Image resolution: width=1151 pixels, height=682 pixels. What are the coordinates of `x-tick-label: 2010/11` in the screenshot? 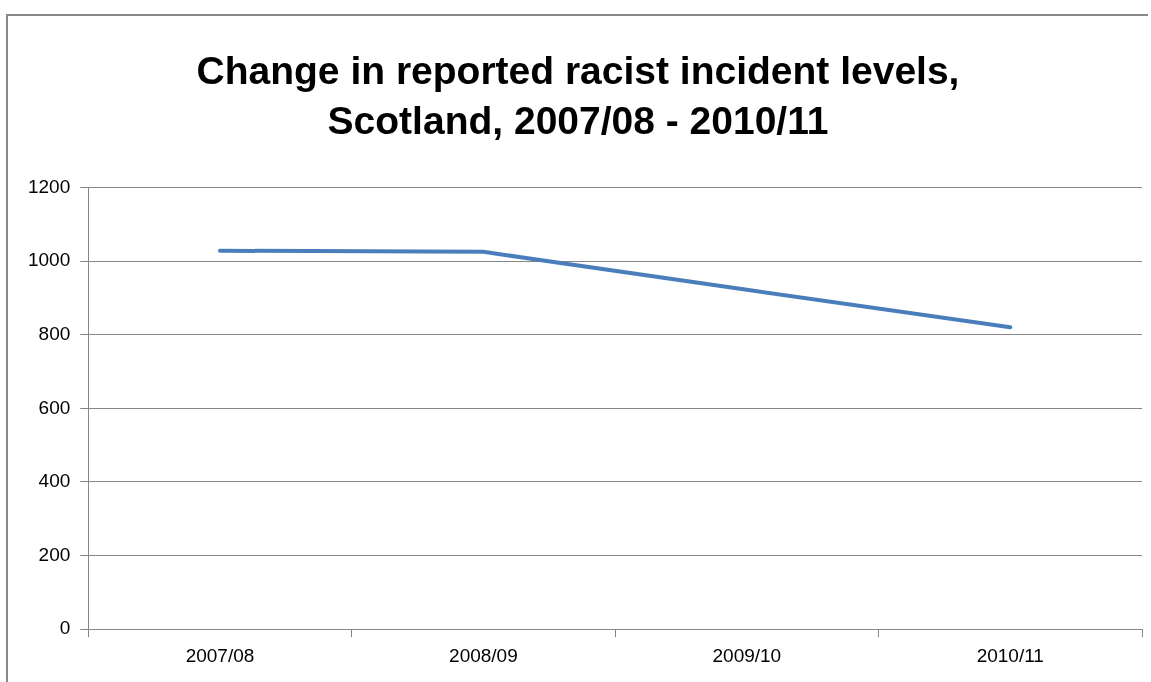 It's located at (1010, 655).